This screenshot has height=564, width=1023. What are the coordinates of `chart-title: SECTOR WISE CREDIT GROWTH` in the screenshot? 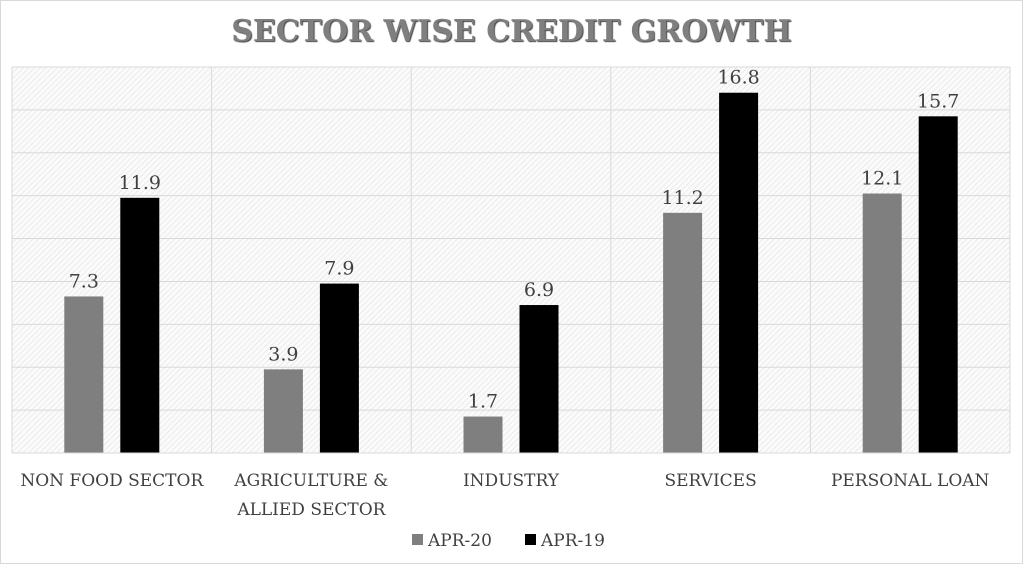 It's located at (511, 31).